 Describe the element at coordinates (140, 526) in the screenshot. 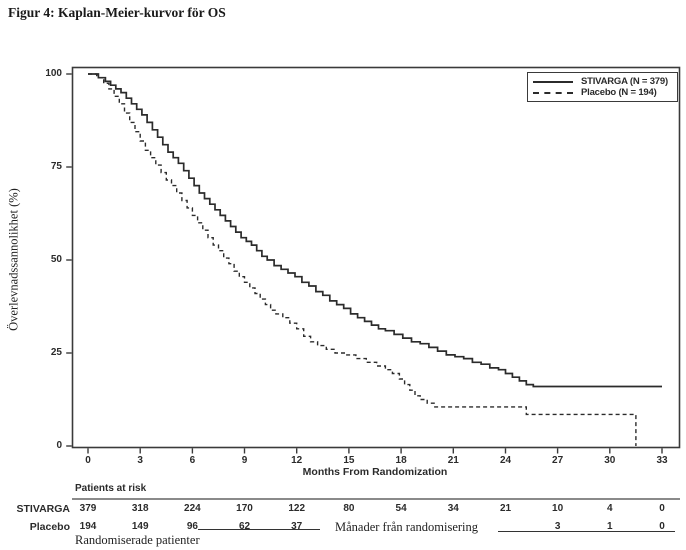

I see `at-risk-value: 149` at that location.